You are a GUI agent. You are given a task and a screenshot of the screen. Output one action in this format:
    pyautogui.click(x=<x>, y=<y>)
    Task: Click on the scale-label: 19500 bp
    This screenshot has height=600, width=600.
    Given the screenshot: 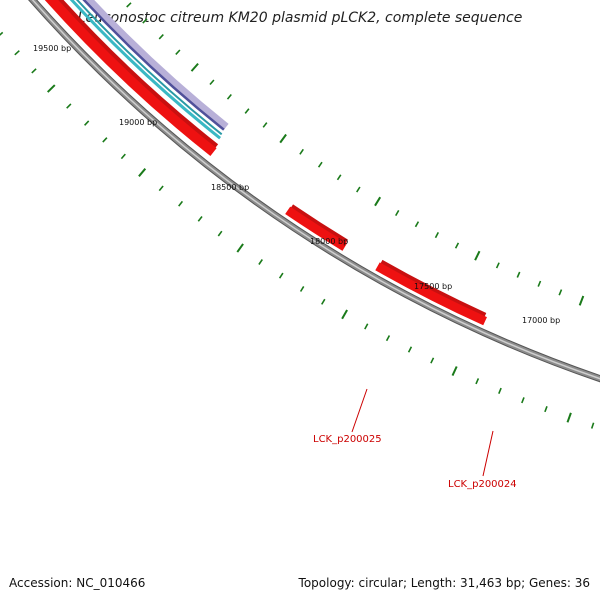 What is the action you would take?
    pyautogui.click(x=52, y=48)
    